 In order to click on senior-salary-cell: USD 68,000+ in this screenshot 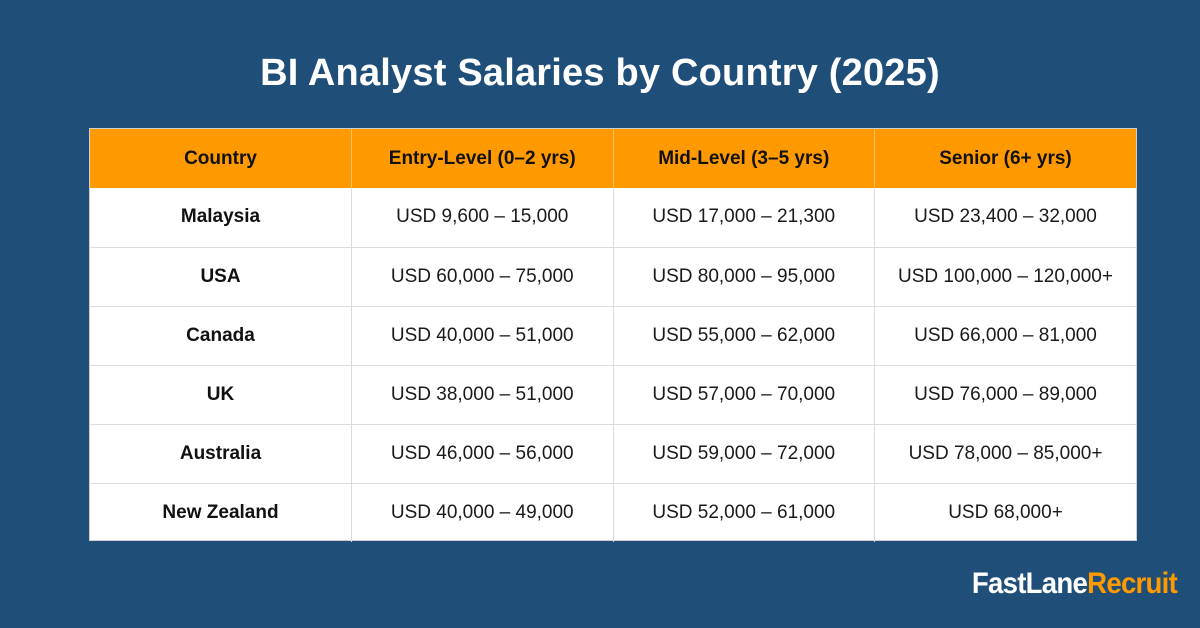, I will do `click(1005, 512)`.